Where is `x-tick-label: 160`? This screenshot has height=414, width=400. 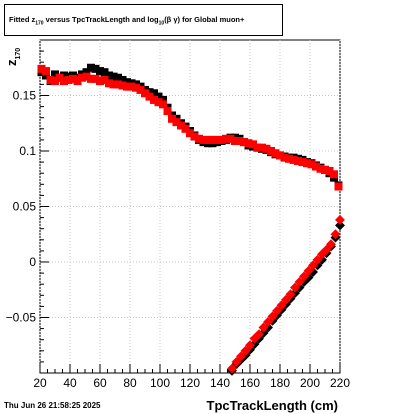 x-tick-label: 160 is located at coordinates (250, 383).